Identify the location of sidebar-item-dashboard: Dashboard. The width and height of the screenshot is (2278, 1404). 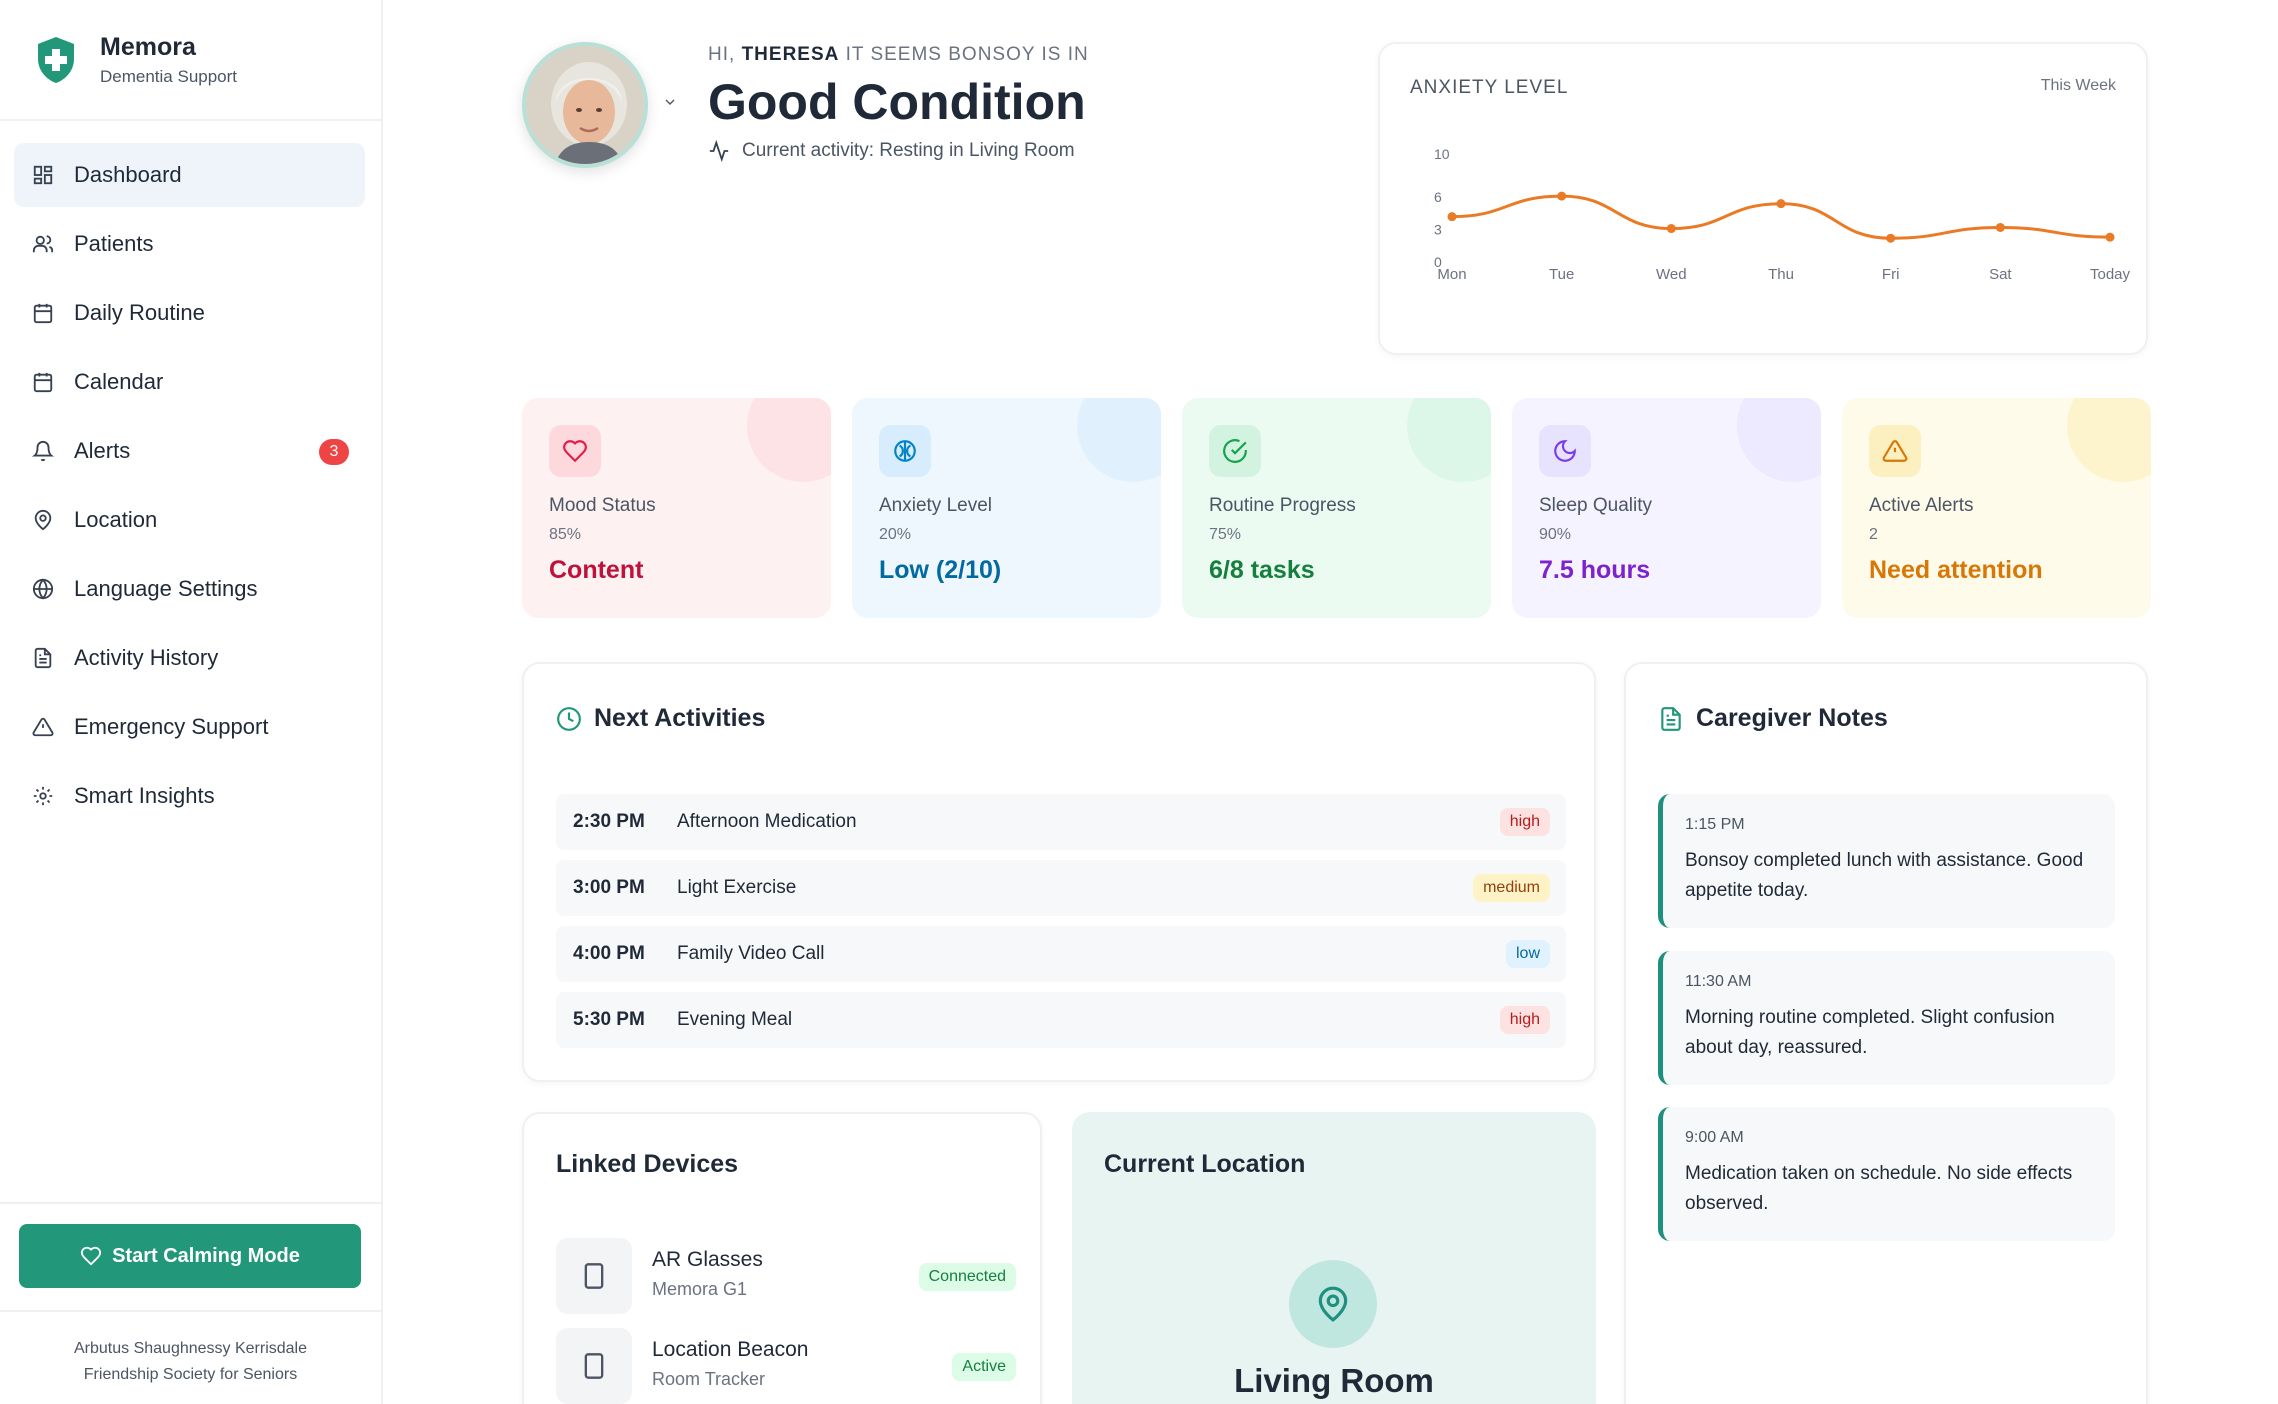
(189, 175).